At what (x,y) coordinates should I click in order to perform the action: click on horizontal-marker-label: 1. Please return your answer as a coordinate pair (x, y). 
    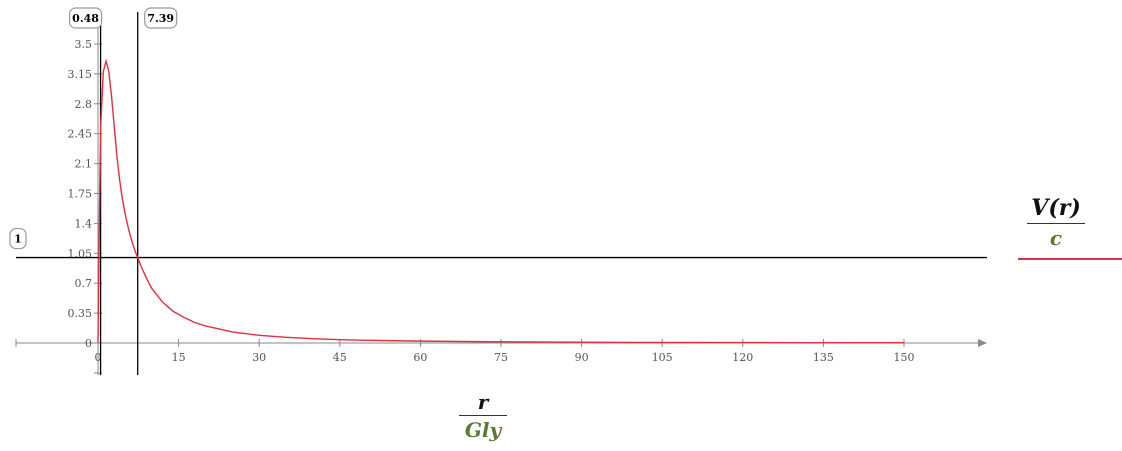
    Looking at the image, I should click on (18, 239).